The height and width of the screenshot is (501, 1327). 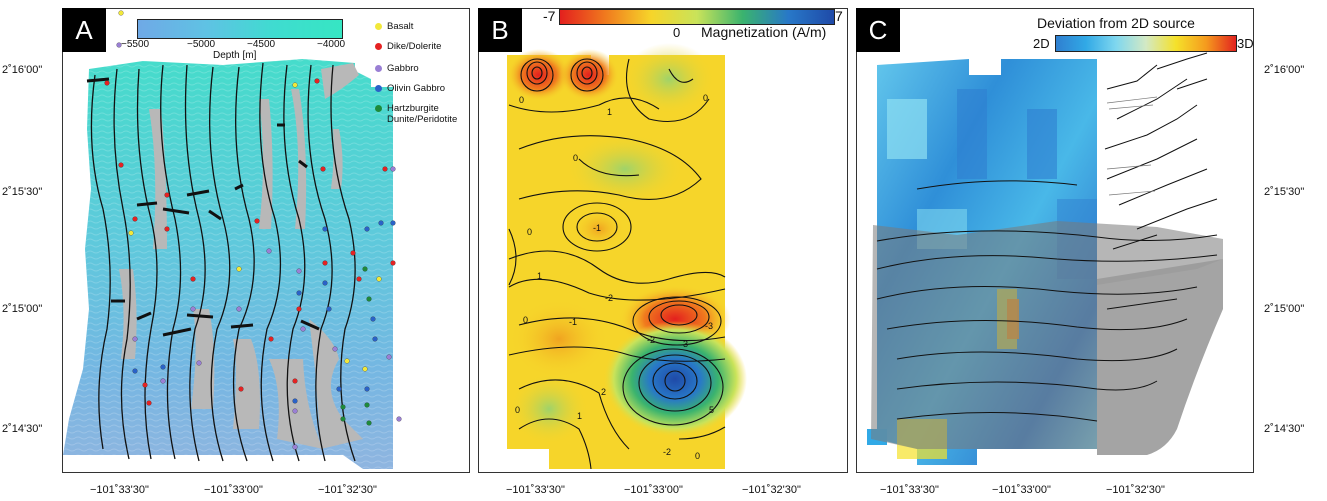 What do you see at coordinates (378, 88) in the screenshot?
I see `legend-olivin-gabbro-marker` at bounding box center [378, 88].